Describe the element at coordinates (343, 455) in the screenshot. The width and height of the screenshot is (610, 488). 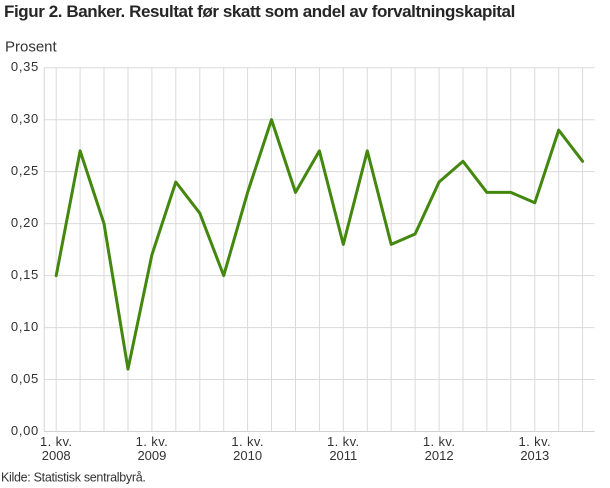
I see `svg-text: 2011` at that location.